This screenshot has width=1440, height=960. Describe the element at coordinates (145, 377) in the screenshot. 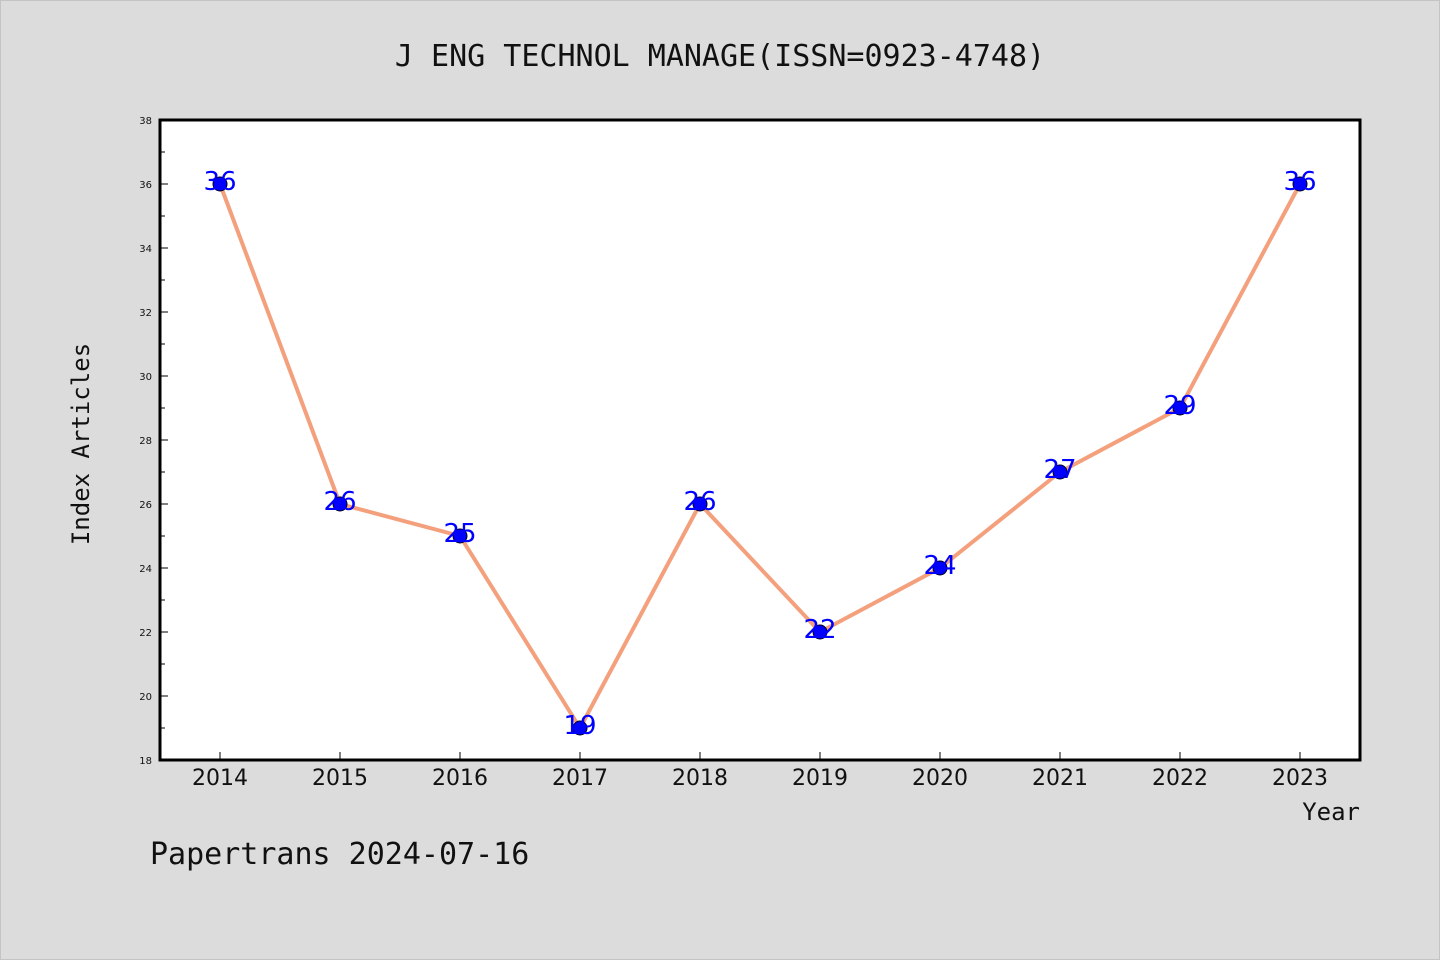

I see `y-tick-label: 30` at that location.